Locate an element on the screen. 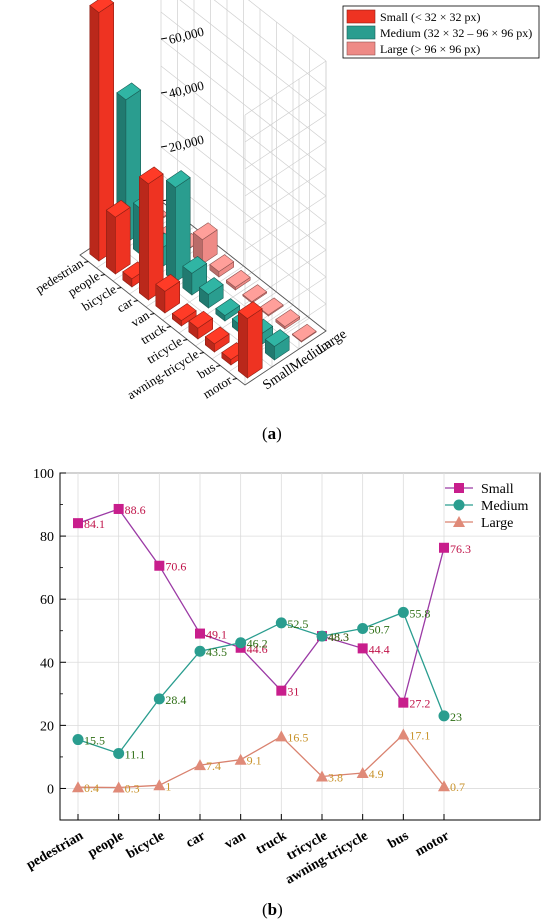  point-large-tricycle is located at coordinates (322, 776).